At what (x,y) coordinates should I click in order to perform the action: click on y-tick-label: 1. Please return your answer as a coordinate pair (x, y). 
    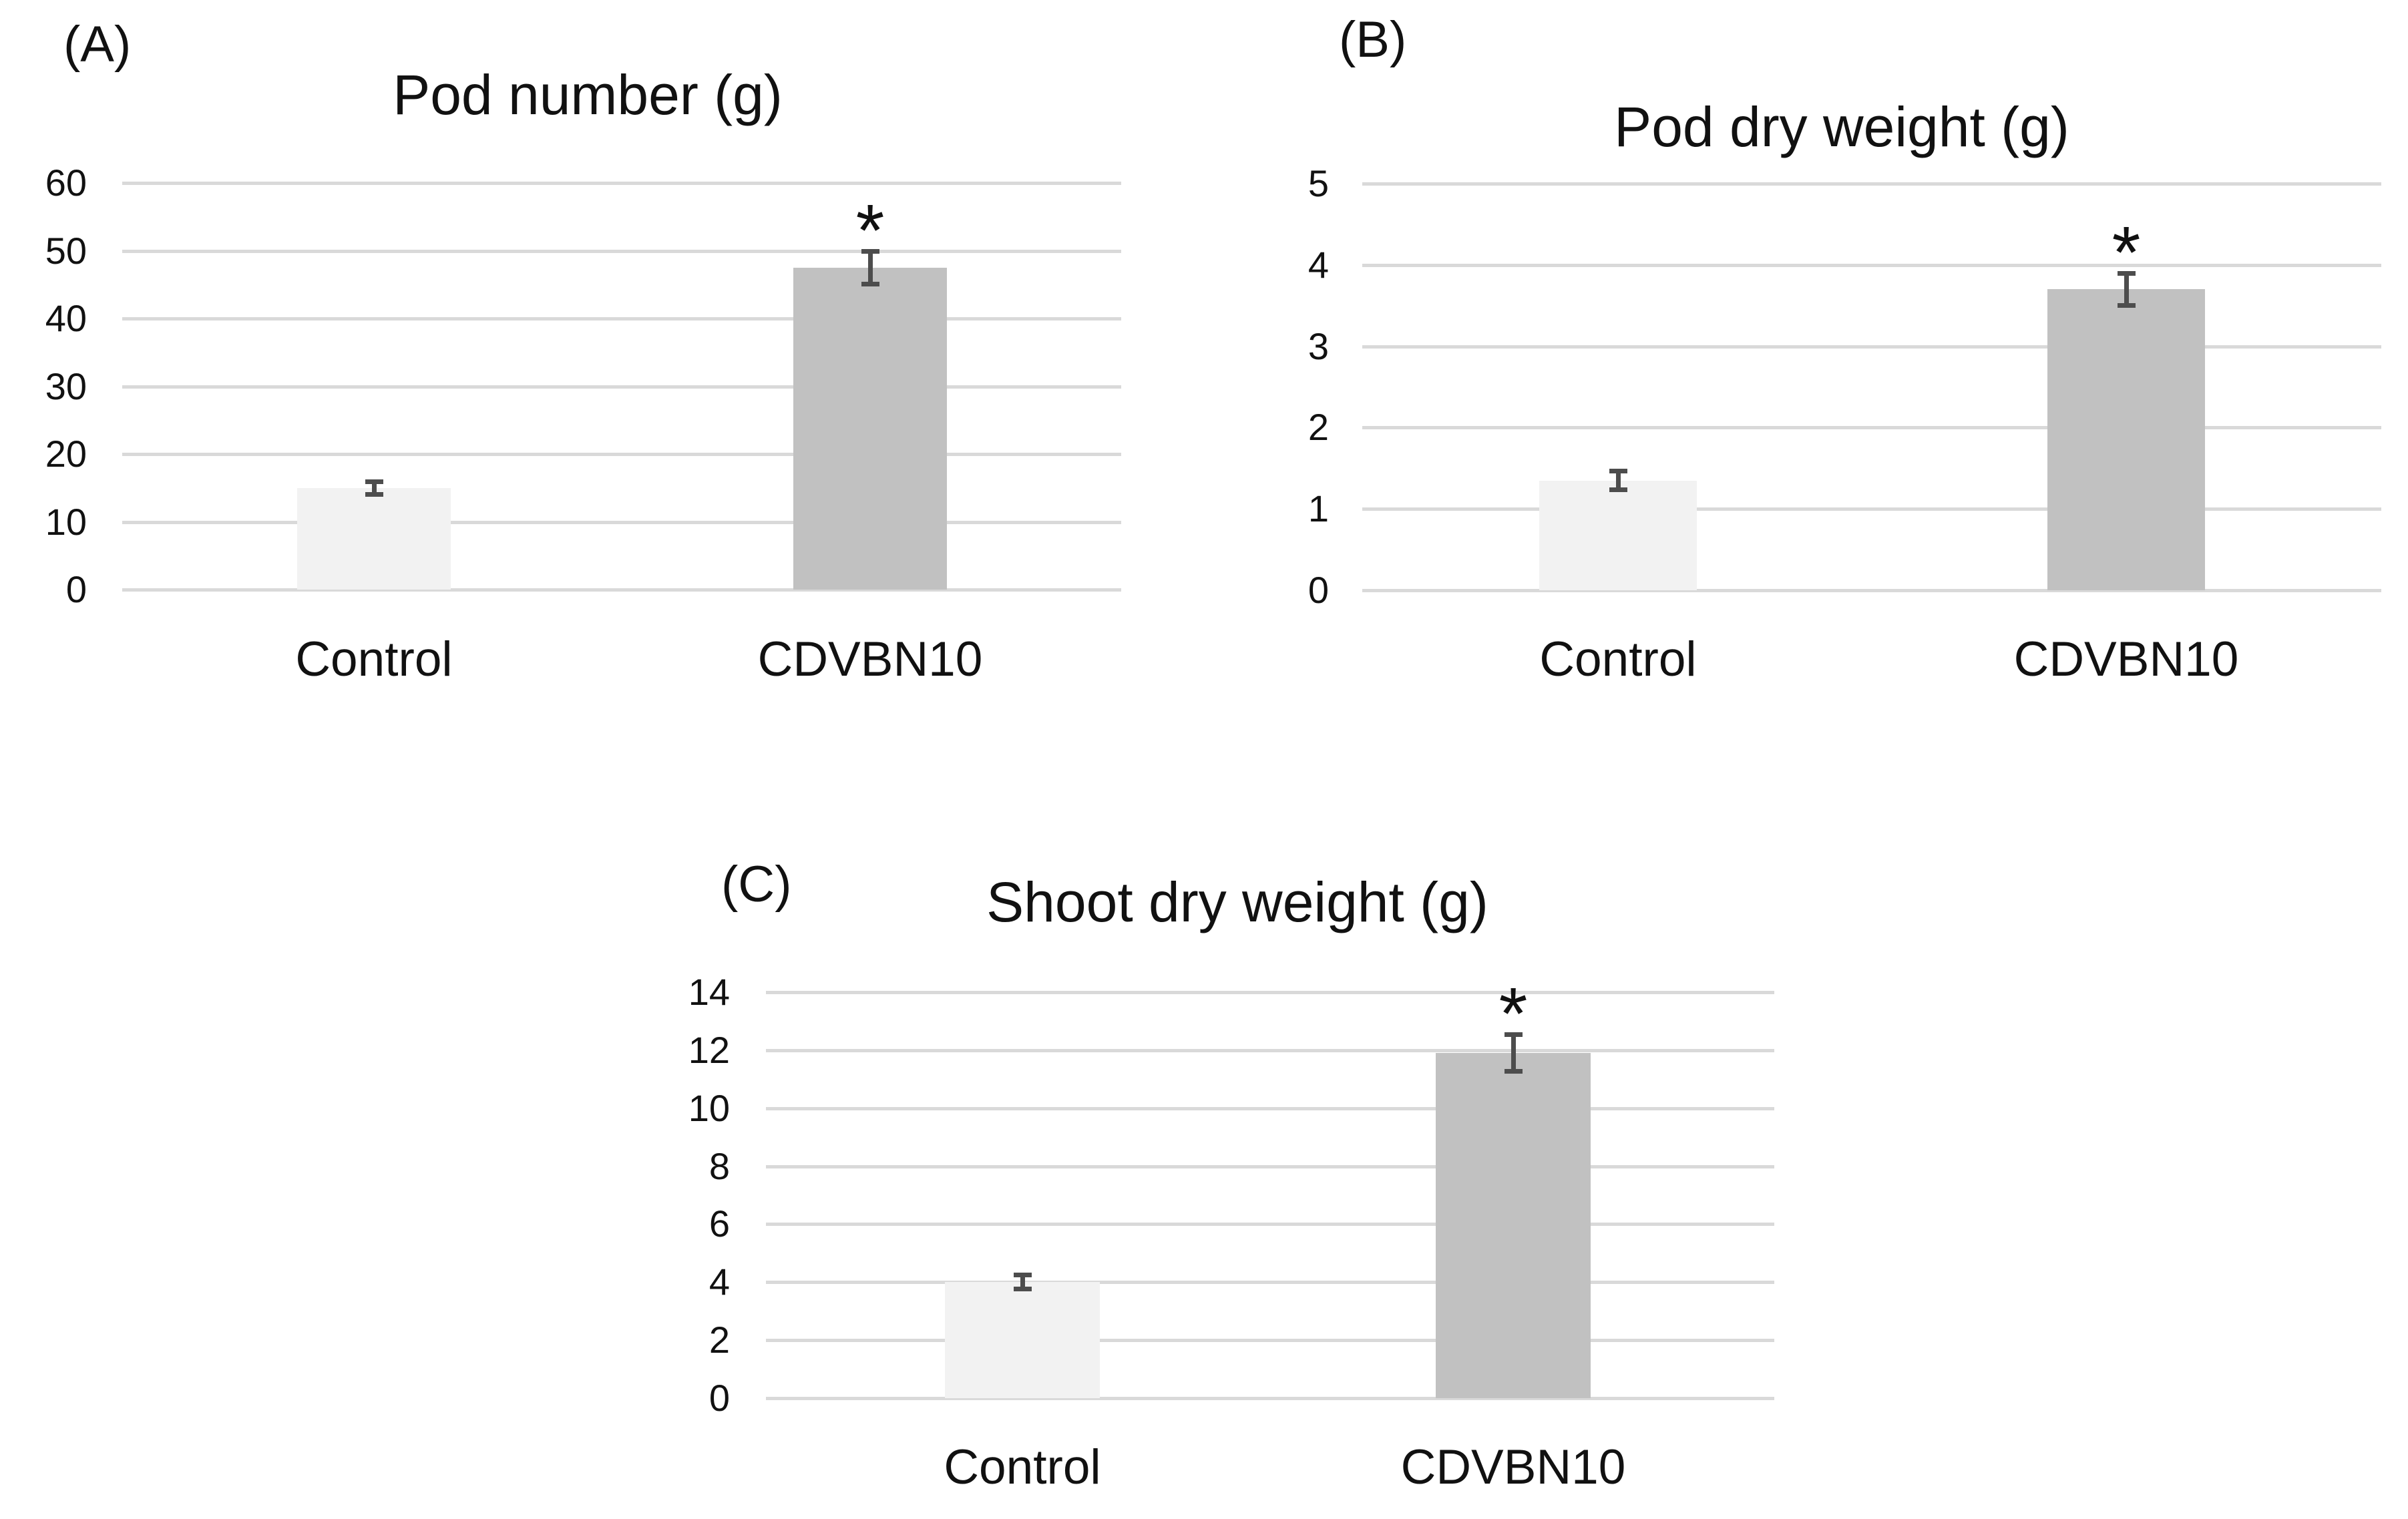
    Looking at the image, I should click on (1318, 508).